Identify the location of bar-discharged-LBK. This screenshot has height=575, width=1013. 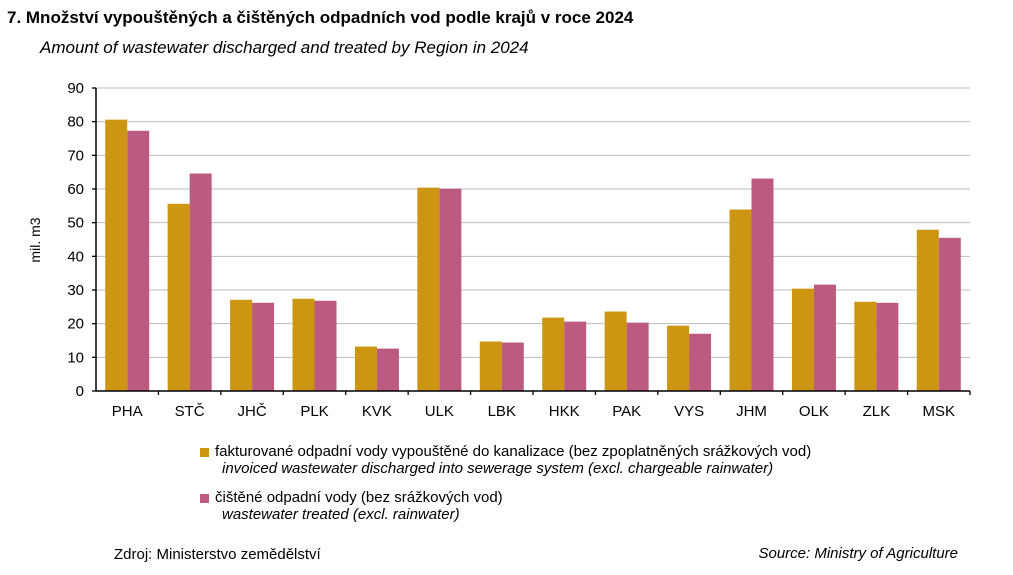
(490, 366).